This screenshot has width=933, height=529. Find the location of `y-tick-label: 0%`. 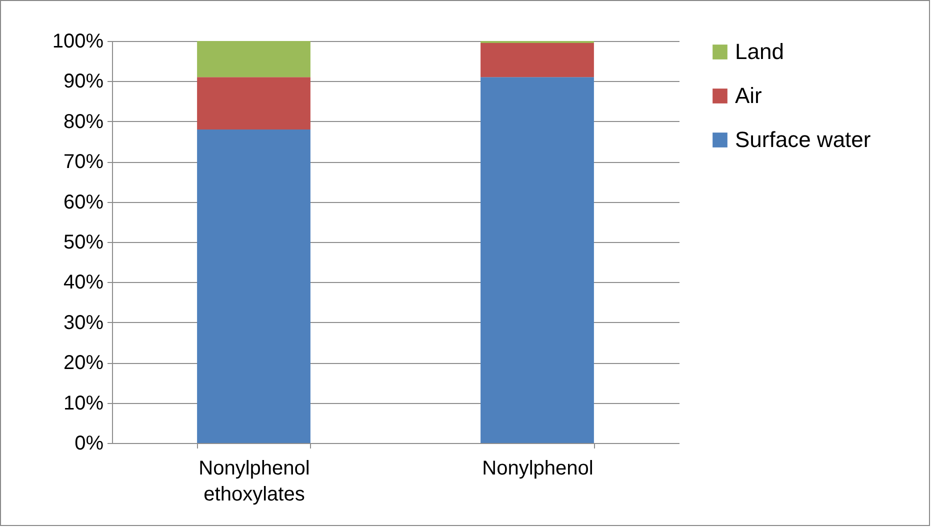

y-tick-label: 0% is located at coordinates (89, 443).